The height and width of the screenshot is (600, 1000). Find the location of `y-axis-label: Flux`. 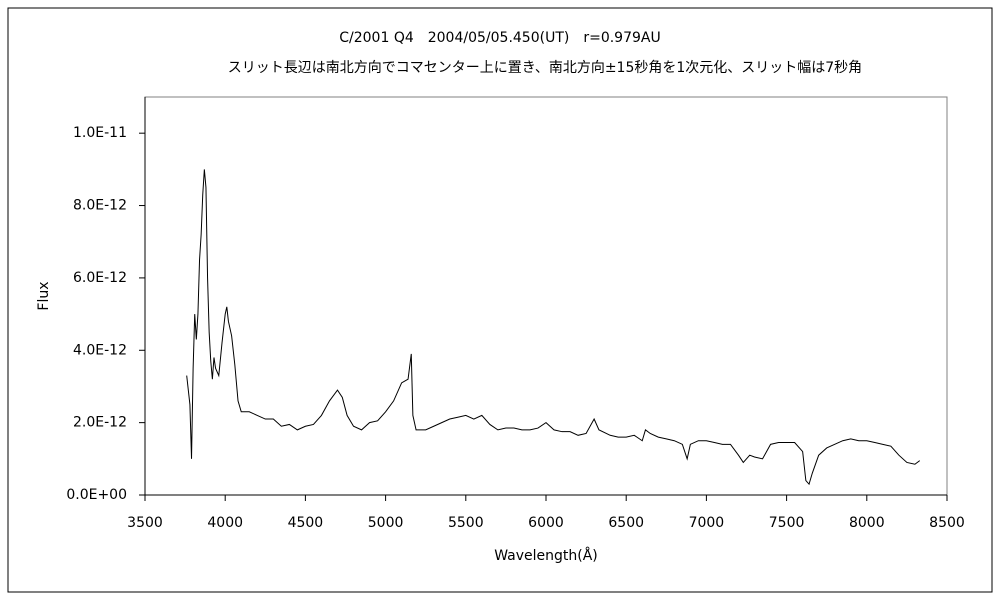

y-axis-label: Flux is located at coordinates (44, 295).